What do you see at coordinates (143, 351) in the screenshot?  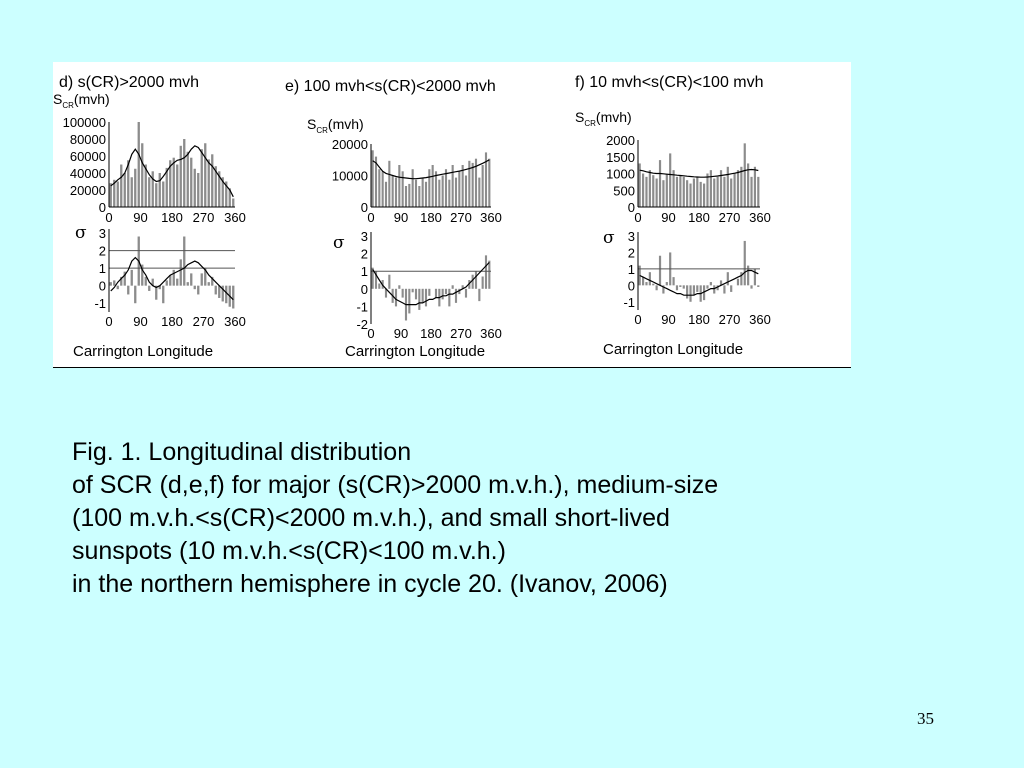 I see `x-axis-label: Carrington Longitude` at bounding box center [143, 351].